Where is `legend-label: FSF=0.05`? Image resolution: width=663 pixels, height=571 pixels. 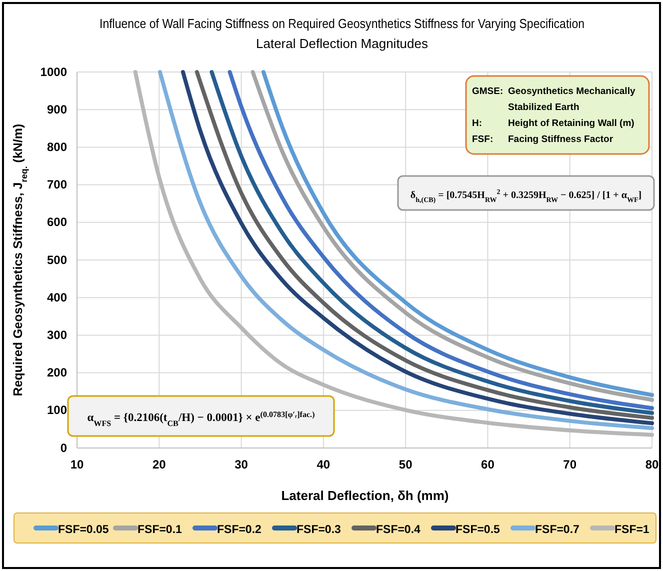 legend-label: FSF=0.05 is located at coordinates (84, 530).